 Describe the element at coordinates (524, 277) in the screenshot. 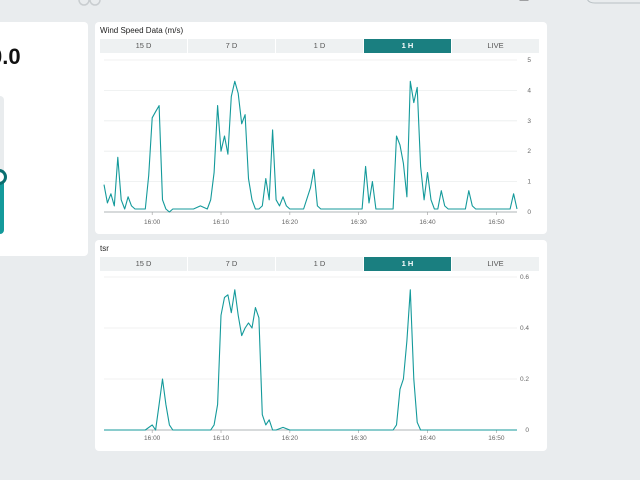

I see `y-tick-label: 0.6` at that location.